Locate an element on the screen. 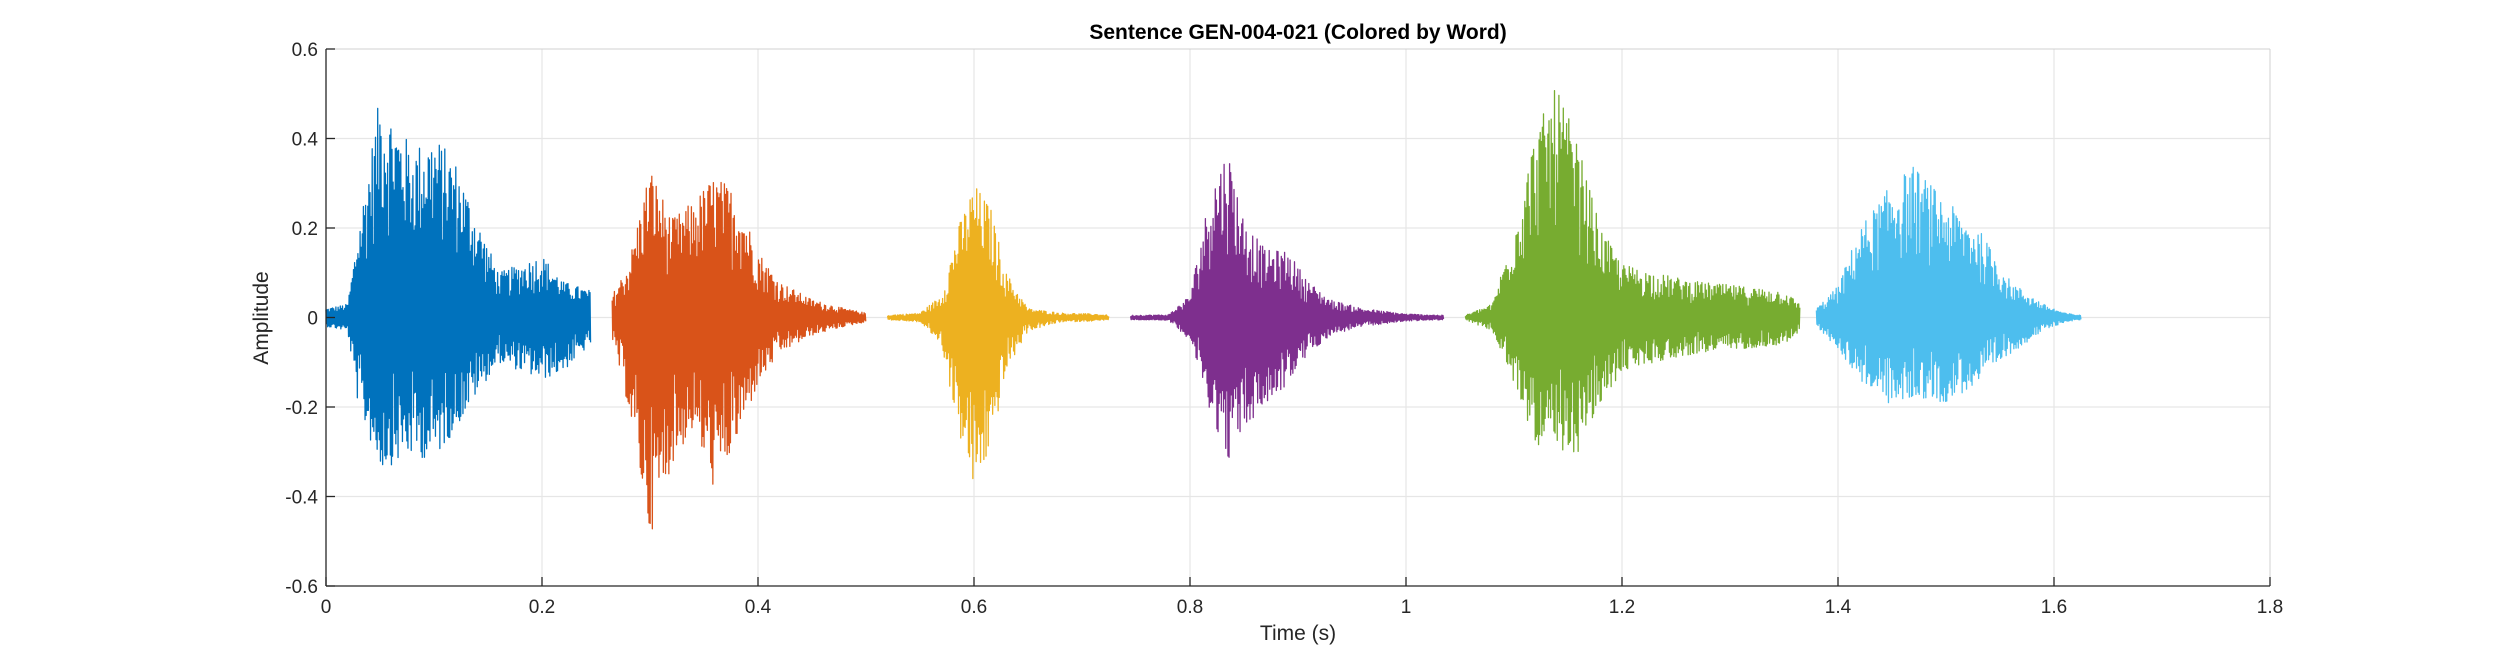 This screenshot has width=2500, height=657. x-axis-label: Time (s) is located at coordinates (1298, 633).